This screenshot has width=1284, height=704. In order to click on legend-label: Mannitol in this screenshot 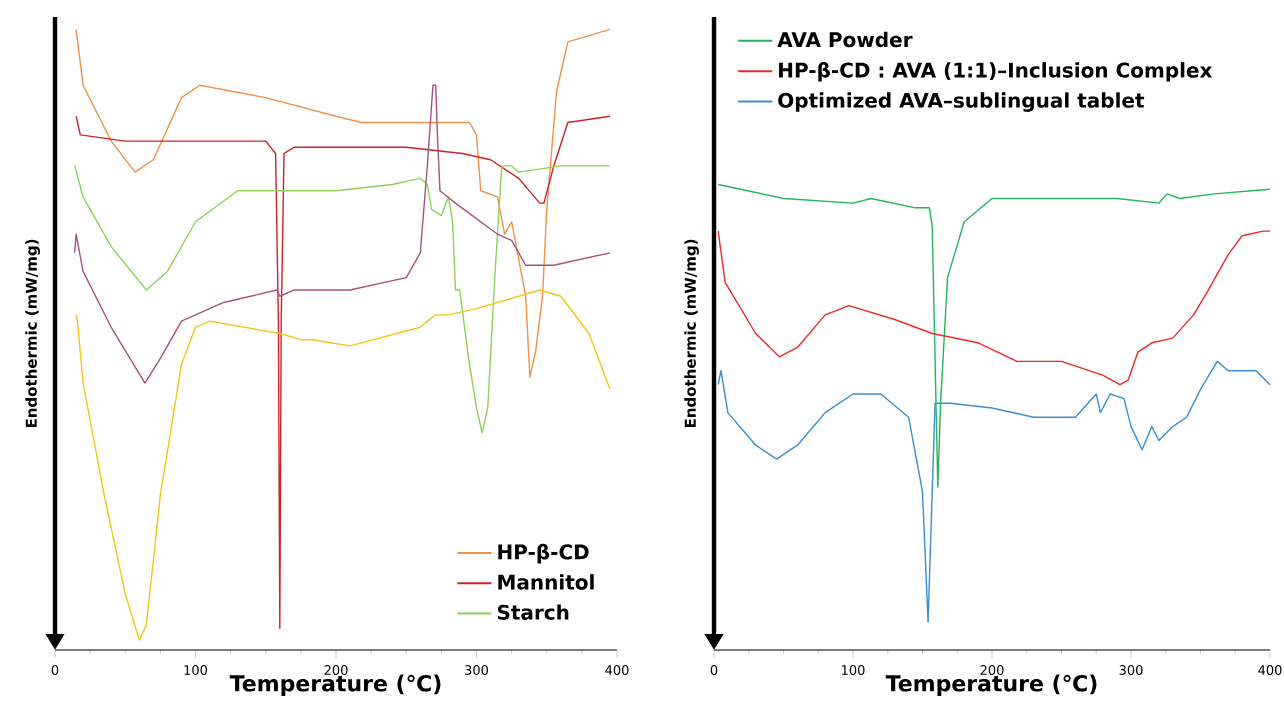, I will do `click(546, 582)`.